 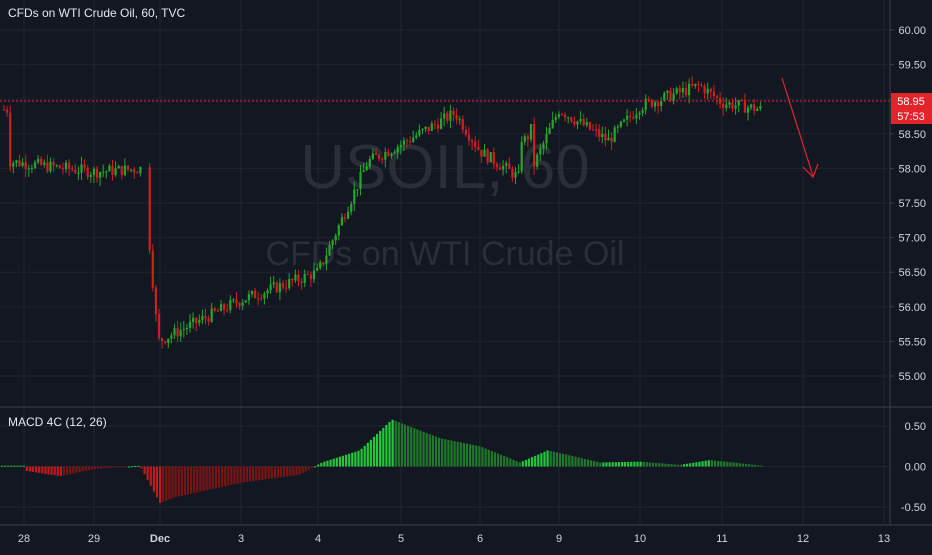 What do you see at coordinates (800, 128) in the screenshot?
I see `forecast-arrow` at bounding box center [800, 128].